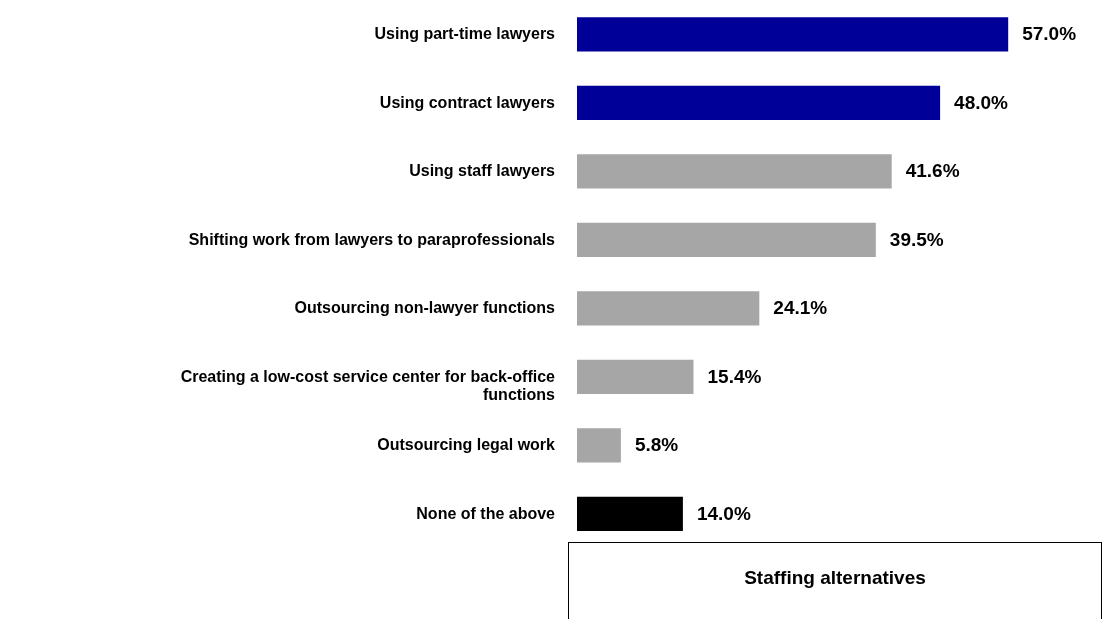  Describe the element at coordinates (466, 445) in the screenshot. I see `y-tick-label: Outsourcing legal work` at that location.